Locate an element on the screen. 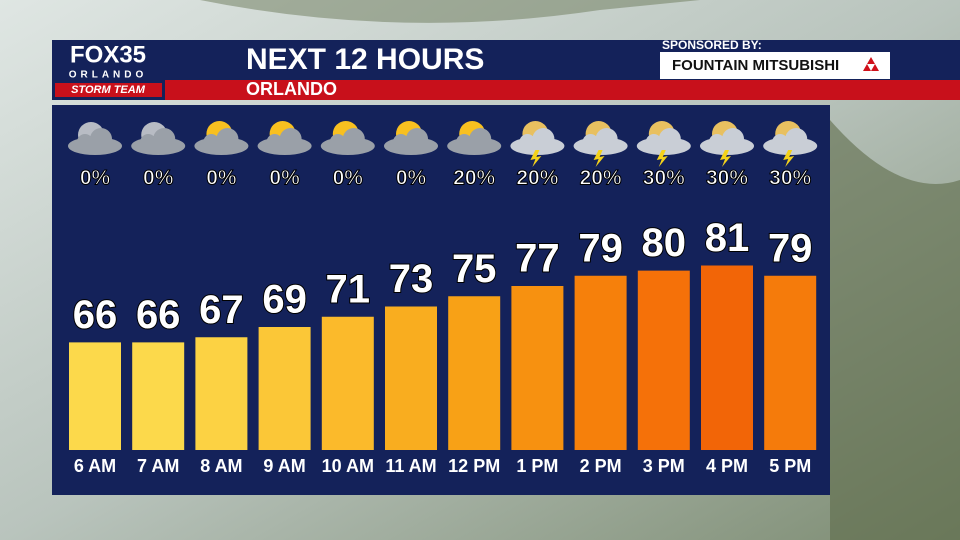 Image resolution: width=960 pixels, height=540 pixels. palm-shadow is located at coordinates (895, 330).